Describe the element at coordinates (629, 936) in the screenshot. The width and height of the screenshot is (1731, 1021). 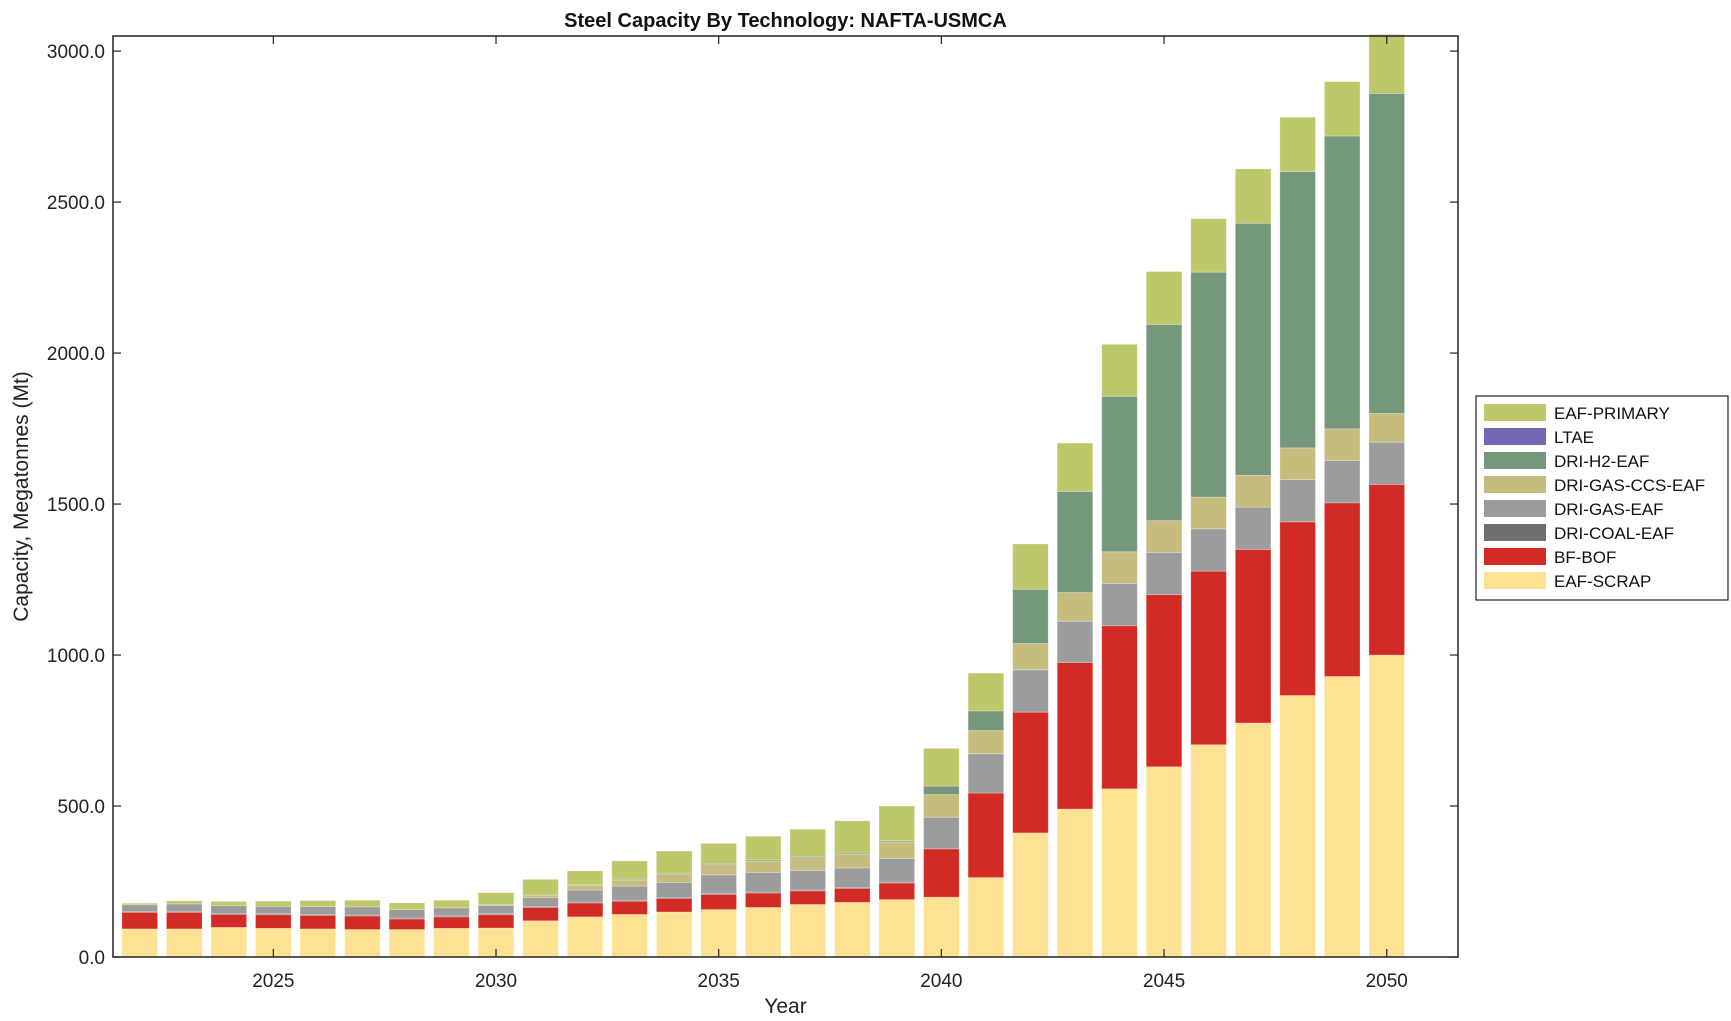
I see `bar-segment-eaf-scrap-2033` at that location.